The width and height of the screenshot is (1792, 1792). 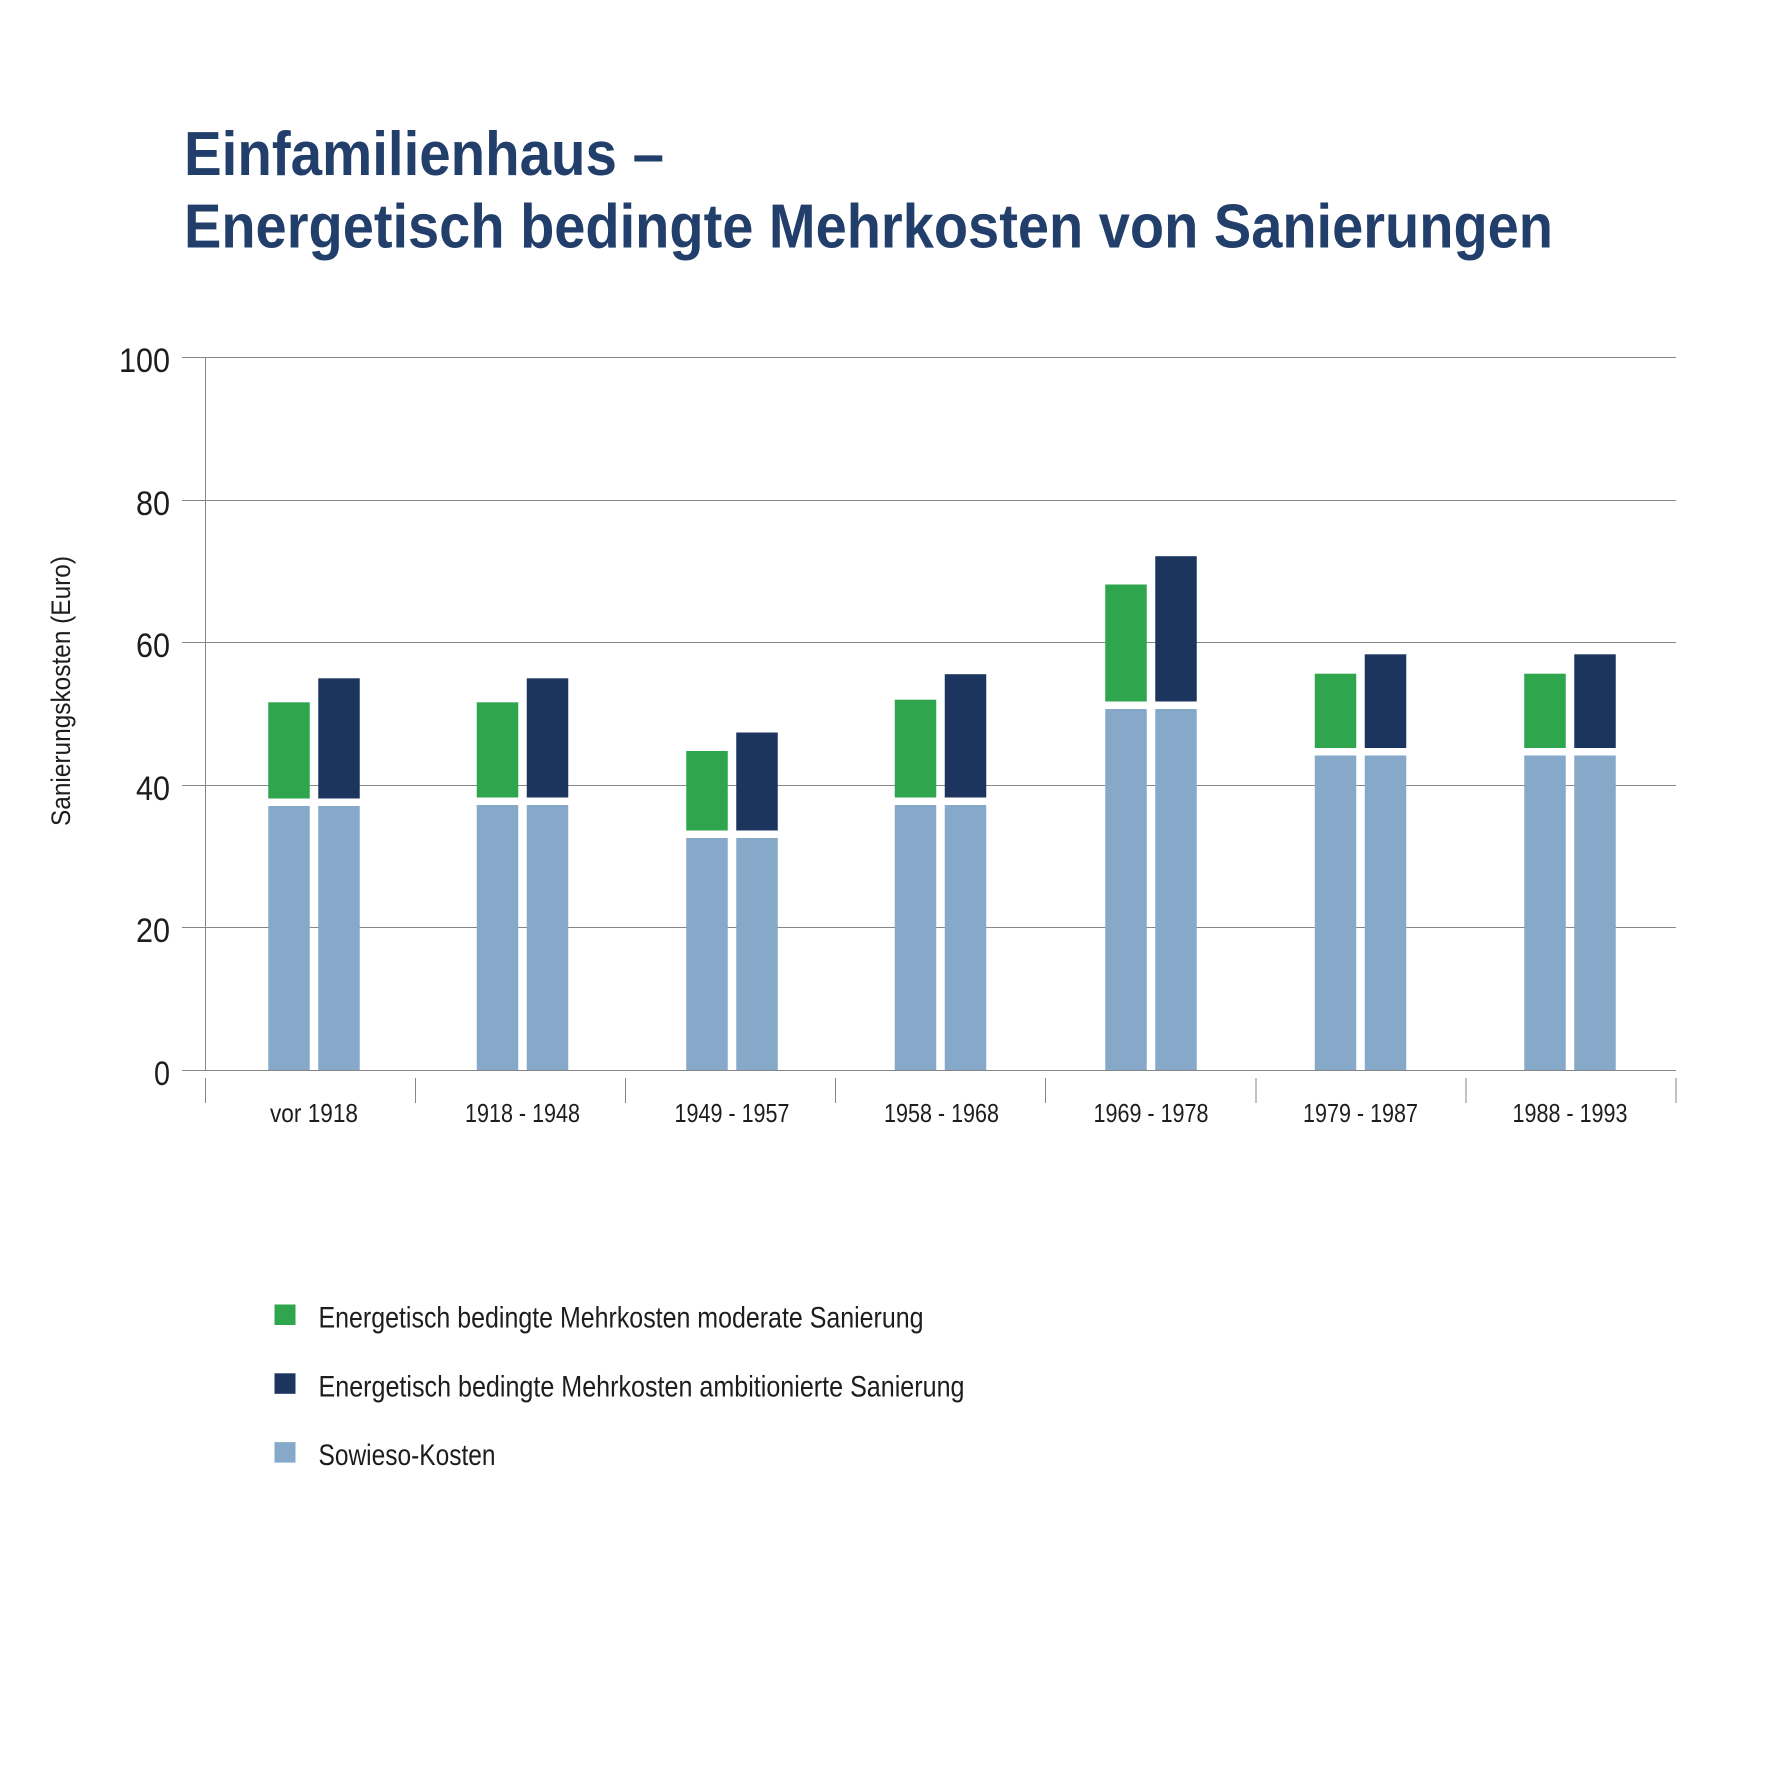 I want to click on svg-text: 0, so click(x=162, y=1074).